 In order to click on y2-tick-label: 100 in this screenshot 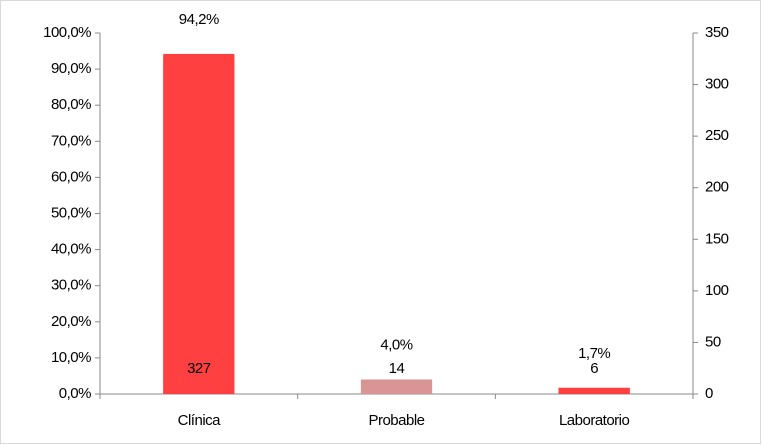, I will do `click(717, 290)`.